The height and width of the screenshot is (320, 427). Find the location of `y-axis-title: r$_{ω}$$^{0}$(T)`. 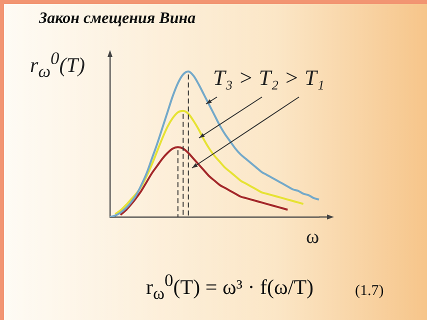

y-axis-title: r$_{ω}$$^{0}$(T) is located at coordinates (57, 65).